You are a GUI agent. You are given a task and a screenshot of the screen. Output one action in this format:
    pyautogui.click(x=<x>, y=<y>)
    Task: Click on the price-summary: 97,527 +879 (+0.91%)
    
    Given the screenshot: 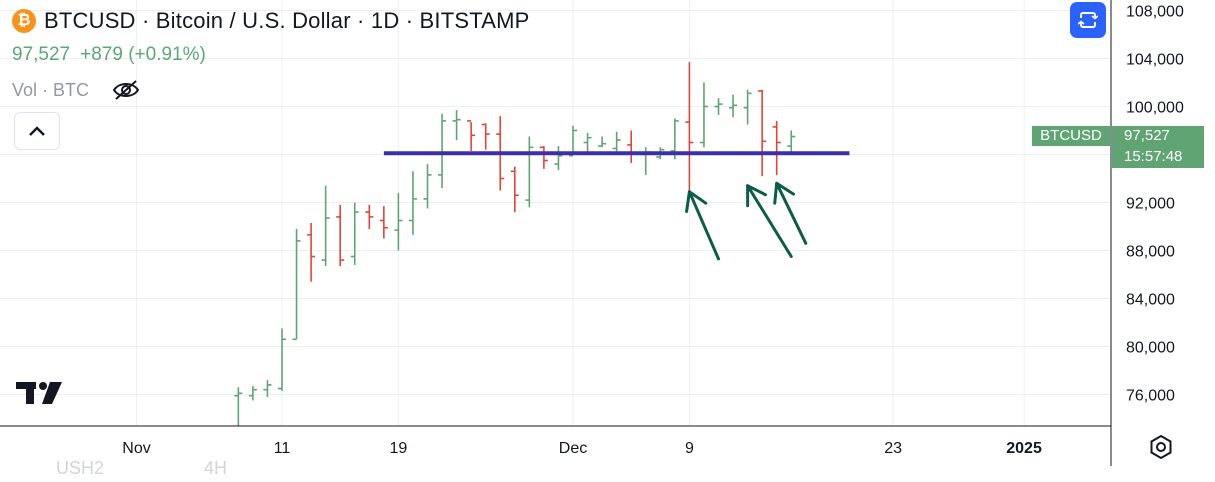 What is the action you would take?
    pyautogui.click(x=109, y=55)
    